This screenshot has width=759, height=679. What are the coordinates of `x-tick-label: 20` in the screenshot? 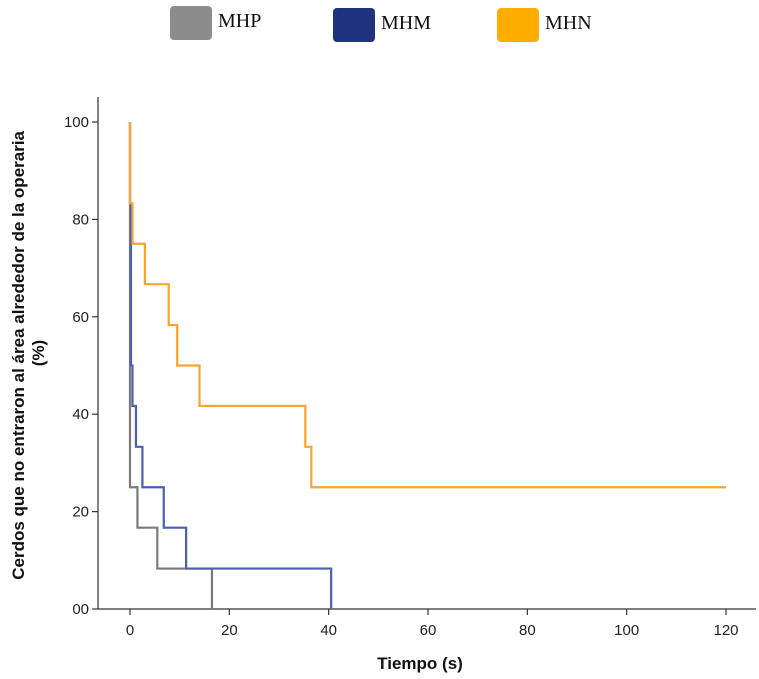 It's located at (229, 630).